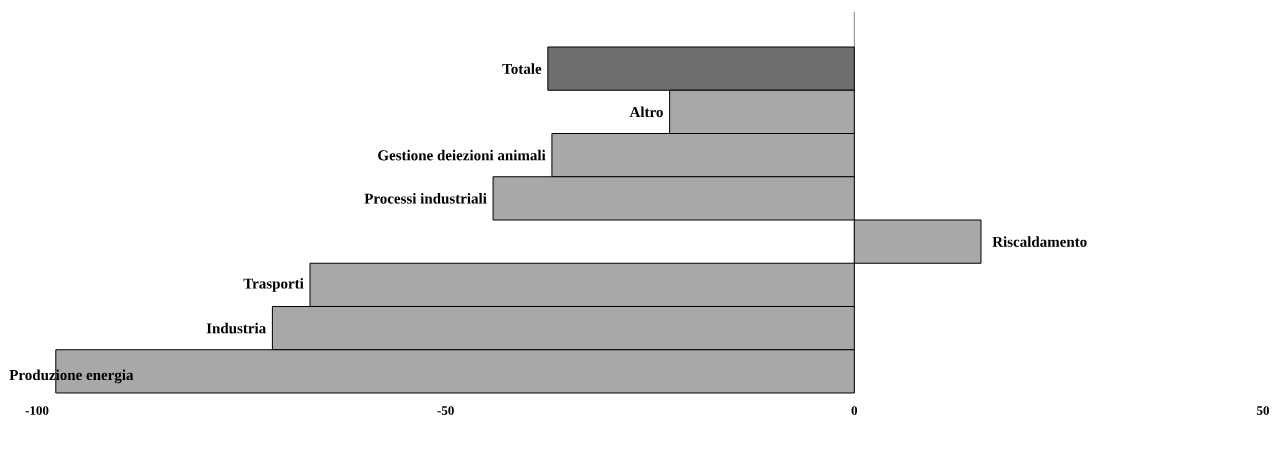  What do you see at coordinates (522, 68) in the screenshot?
I see `y-tick-label: Totale` at bounding box center [522, 68].